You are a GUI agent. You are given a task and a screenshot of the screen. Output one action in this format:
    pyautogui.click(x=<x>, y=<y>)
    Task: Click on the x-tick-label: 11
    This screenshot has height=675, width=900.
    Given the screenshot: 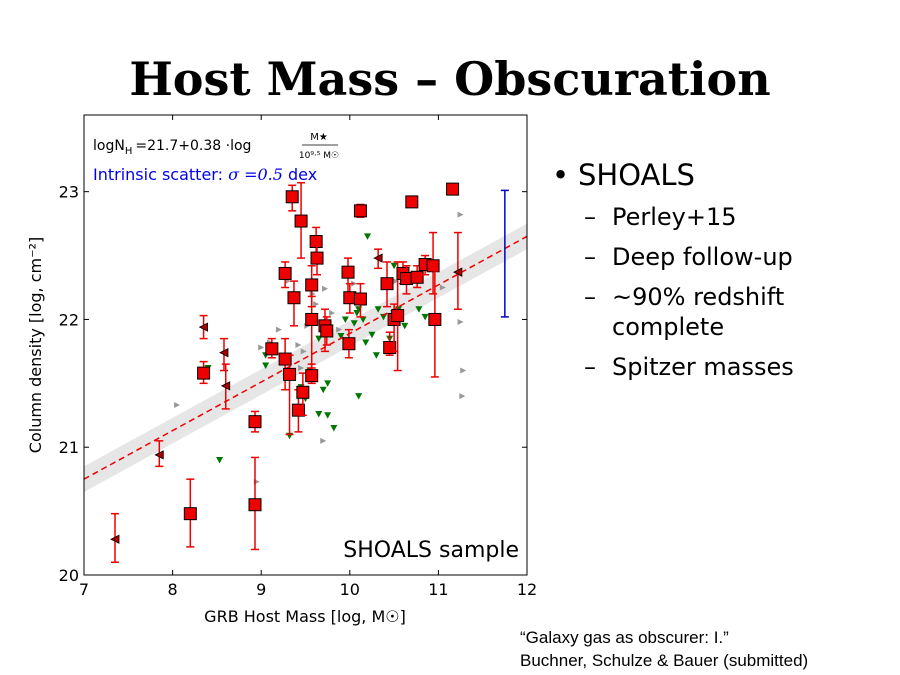 What is the action you would take?
    pyautogui.click(x=438, y=589)
    